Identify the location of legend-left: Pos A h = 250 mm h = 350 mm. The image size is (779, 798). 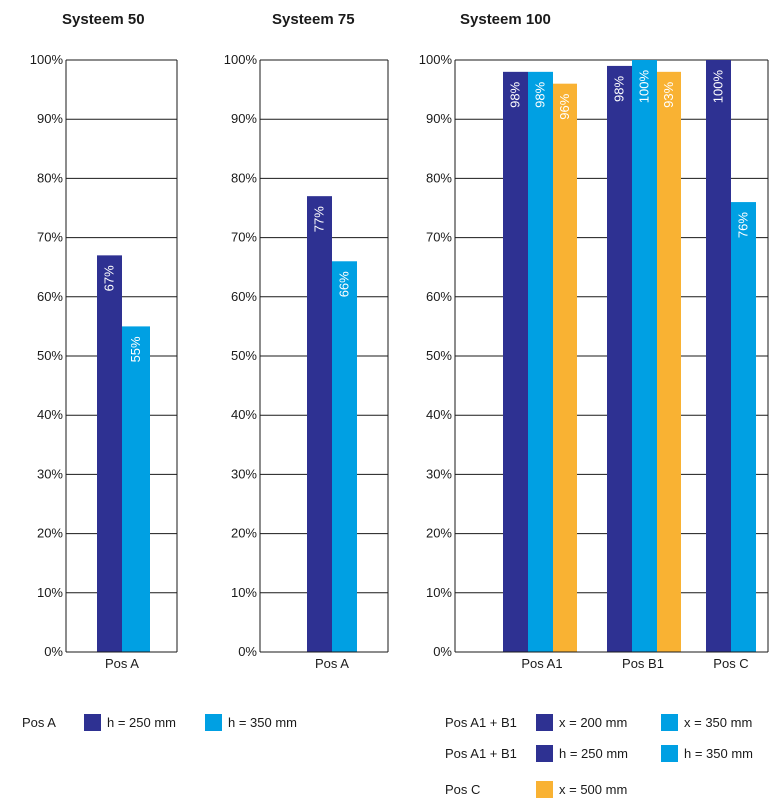
(159, 722).